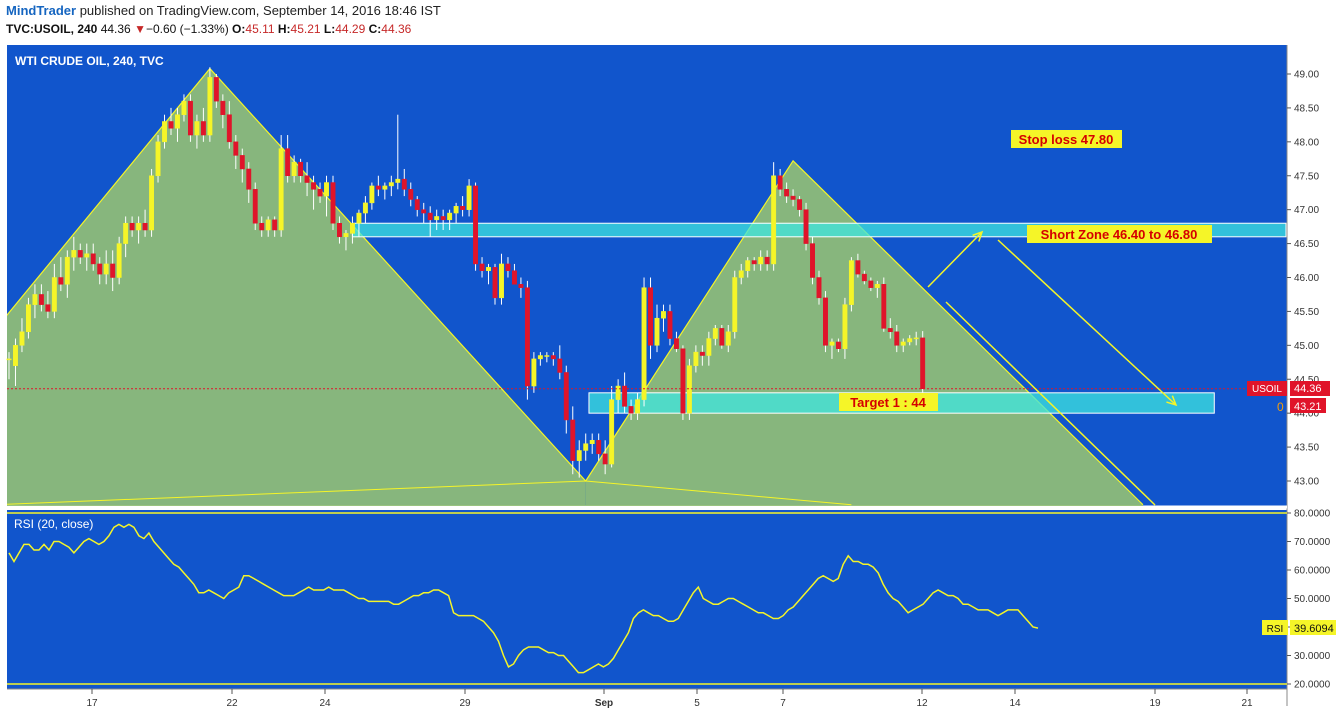 This screenshot has width=1344, height=717. What do you see at coordinates (888, 402) in the screenshot?
I see `target-annotation: Target 1 : 44` at bounding box center [888, 402].